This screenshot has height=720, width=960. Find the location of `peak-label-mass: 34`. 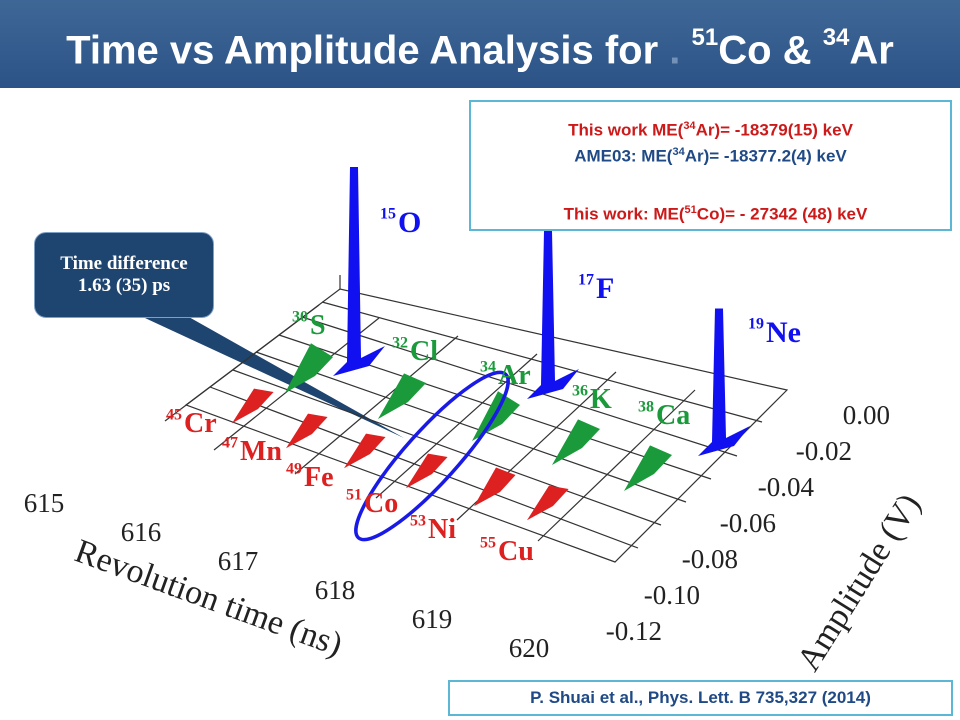

peak-label-mass: 34 is located at coordinates (488, 366).